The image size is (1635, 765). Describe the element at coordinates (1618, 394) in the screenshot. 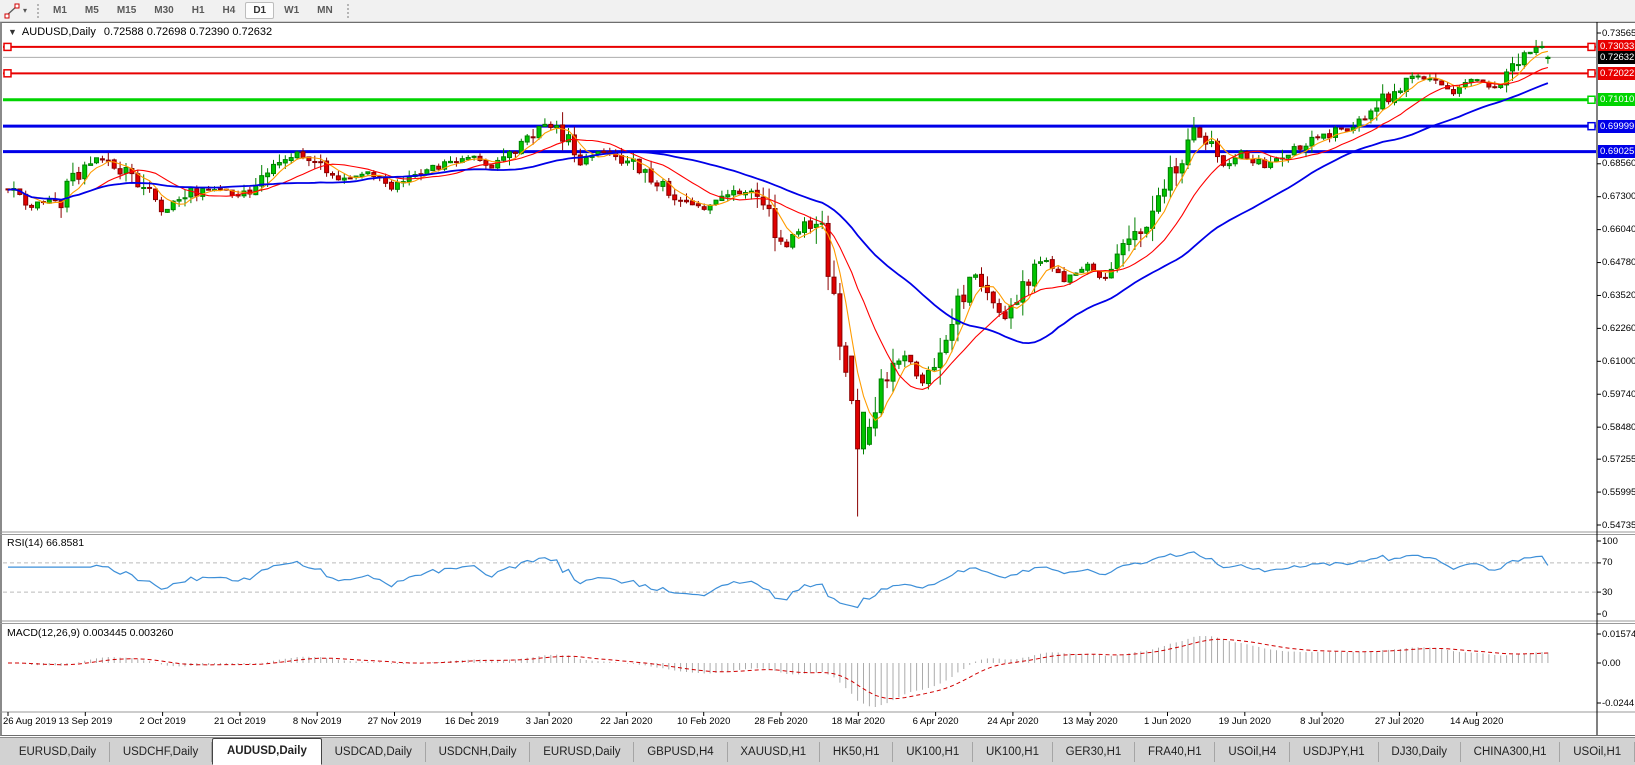

I see `price-tick-0.59740: 0.59740` at that location.